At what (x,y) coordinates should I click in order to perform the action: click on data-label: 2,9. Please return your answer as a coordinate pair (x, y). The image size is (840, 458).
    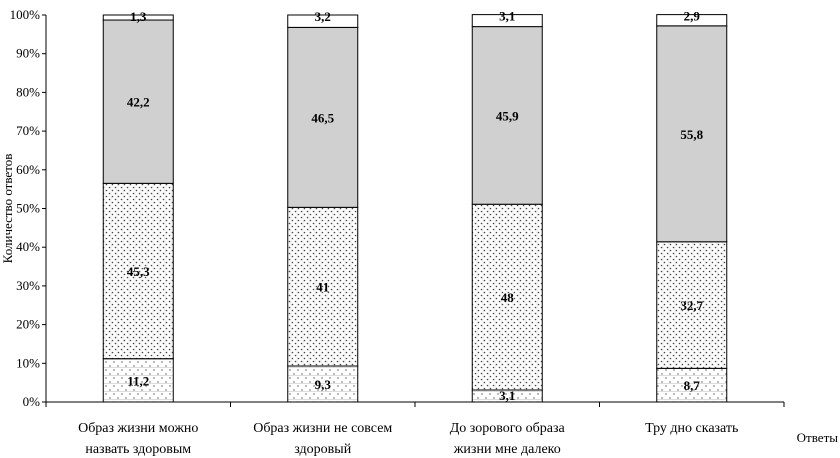
    Looking at the image, I should click on (692, 16).